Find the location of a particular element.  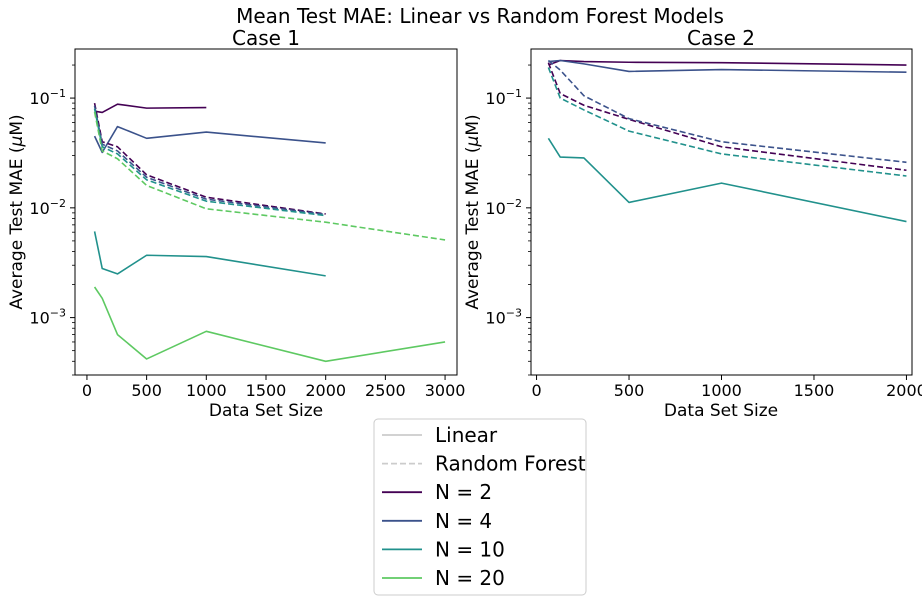

legend-label-n-10: N = 10 is located at coordinates (470, 549).